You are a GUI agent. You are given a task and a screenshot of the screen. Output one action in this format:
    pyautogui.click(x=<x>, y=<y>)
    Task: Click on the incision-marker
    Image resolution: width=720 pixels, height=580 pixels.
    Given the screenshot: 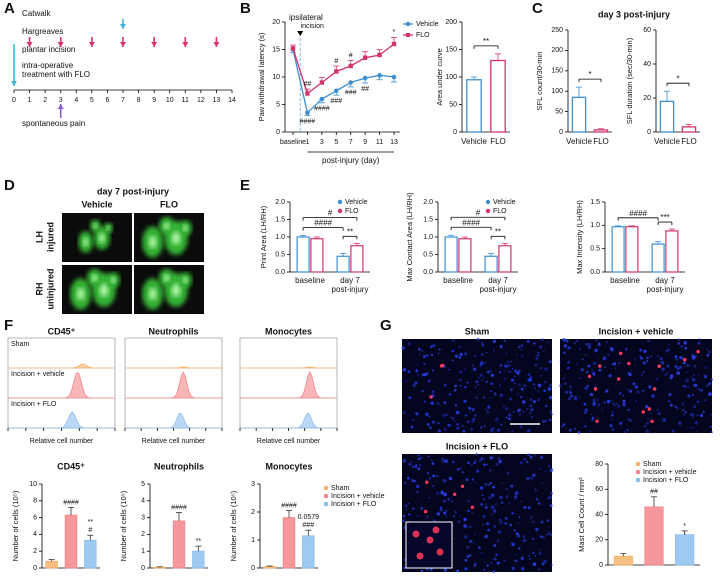 What is the action you would take?
    pyautogui.click(x=300, y=33)
    